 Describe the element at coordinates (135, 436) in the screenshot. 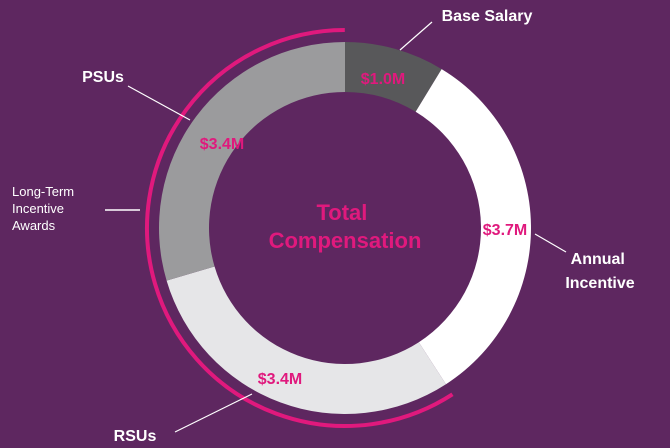

I see `category-label: RSUs` at that location.